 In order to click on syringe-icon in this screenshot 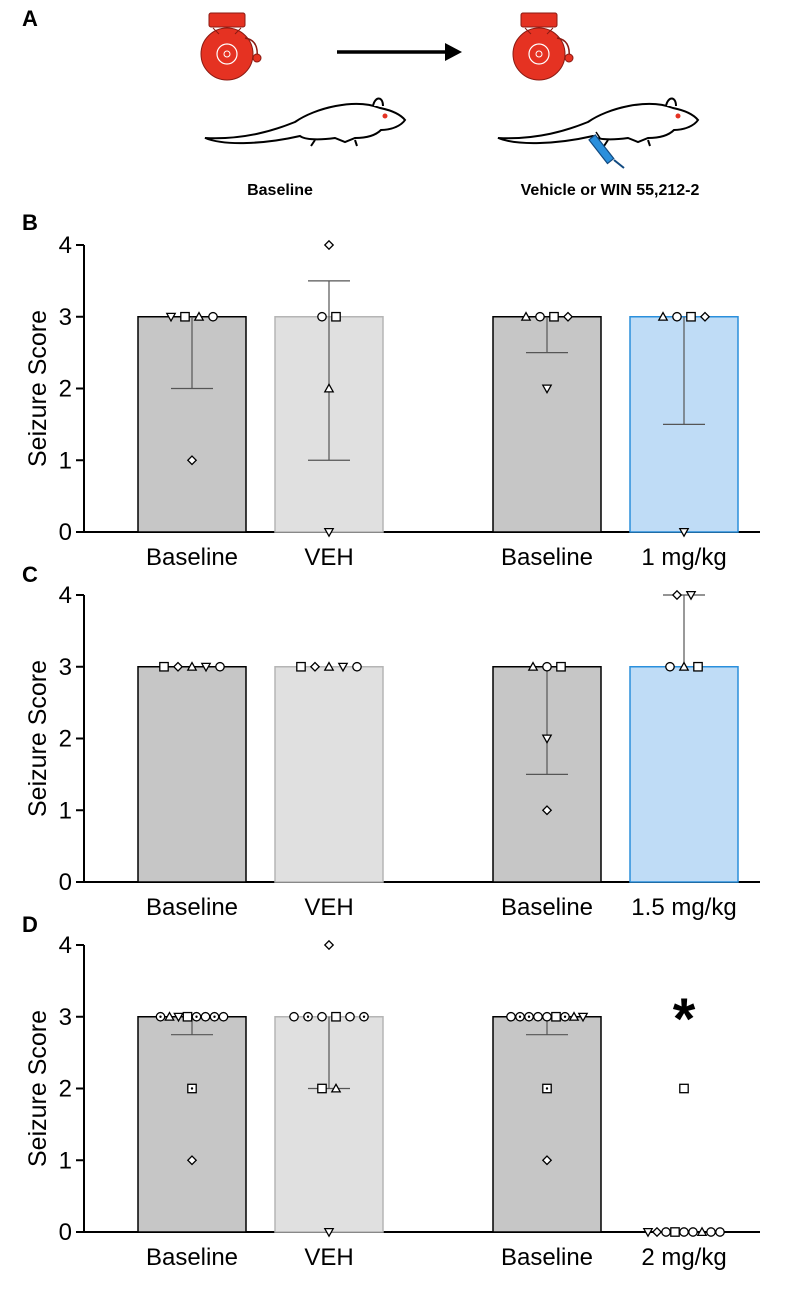, I will do `click(606, 150)`.